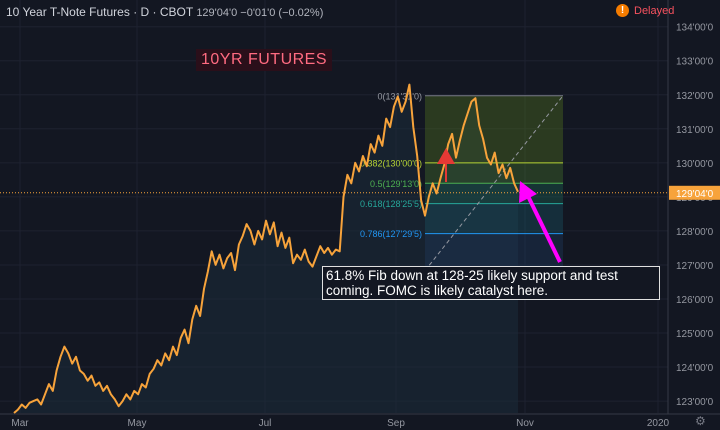  What do you see at coordinates (622, 10) in the screenshot?
I see `alert-icon: !` at bounding box center [622, 10].